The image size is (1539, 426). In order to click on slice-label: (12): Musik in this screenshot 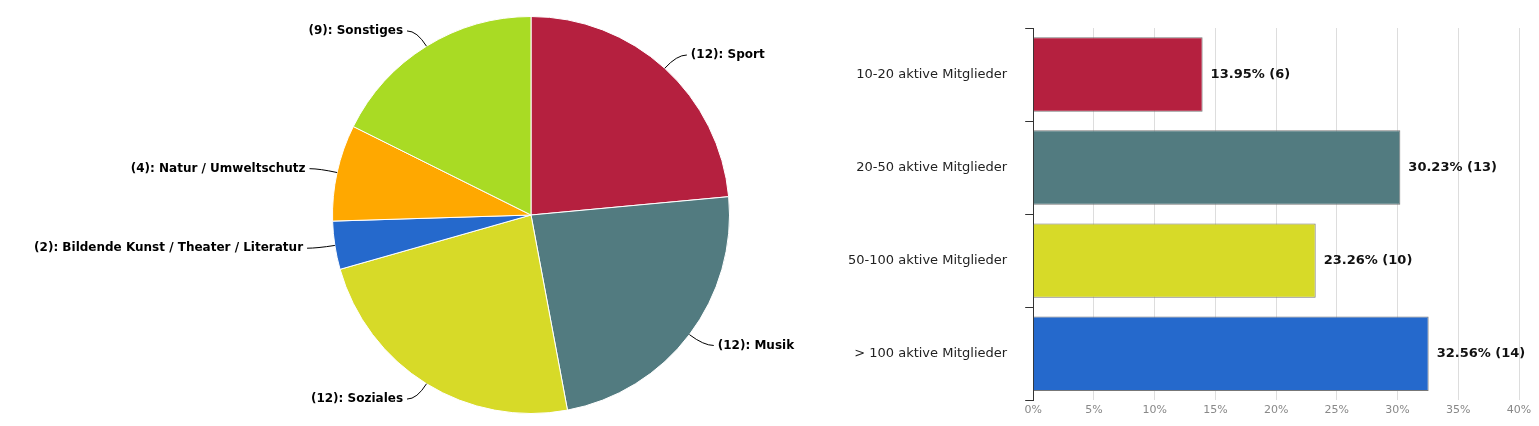, I will do `click(756, 344)`.